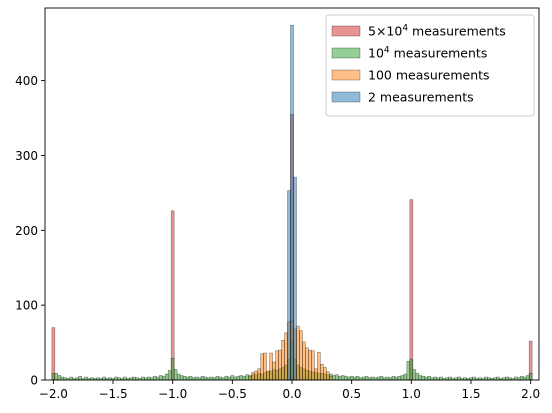  Describe the element at coordinates (530, 394) in the screenshot. I see `x-tick-label-8: 2.0` at that location.